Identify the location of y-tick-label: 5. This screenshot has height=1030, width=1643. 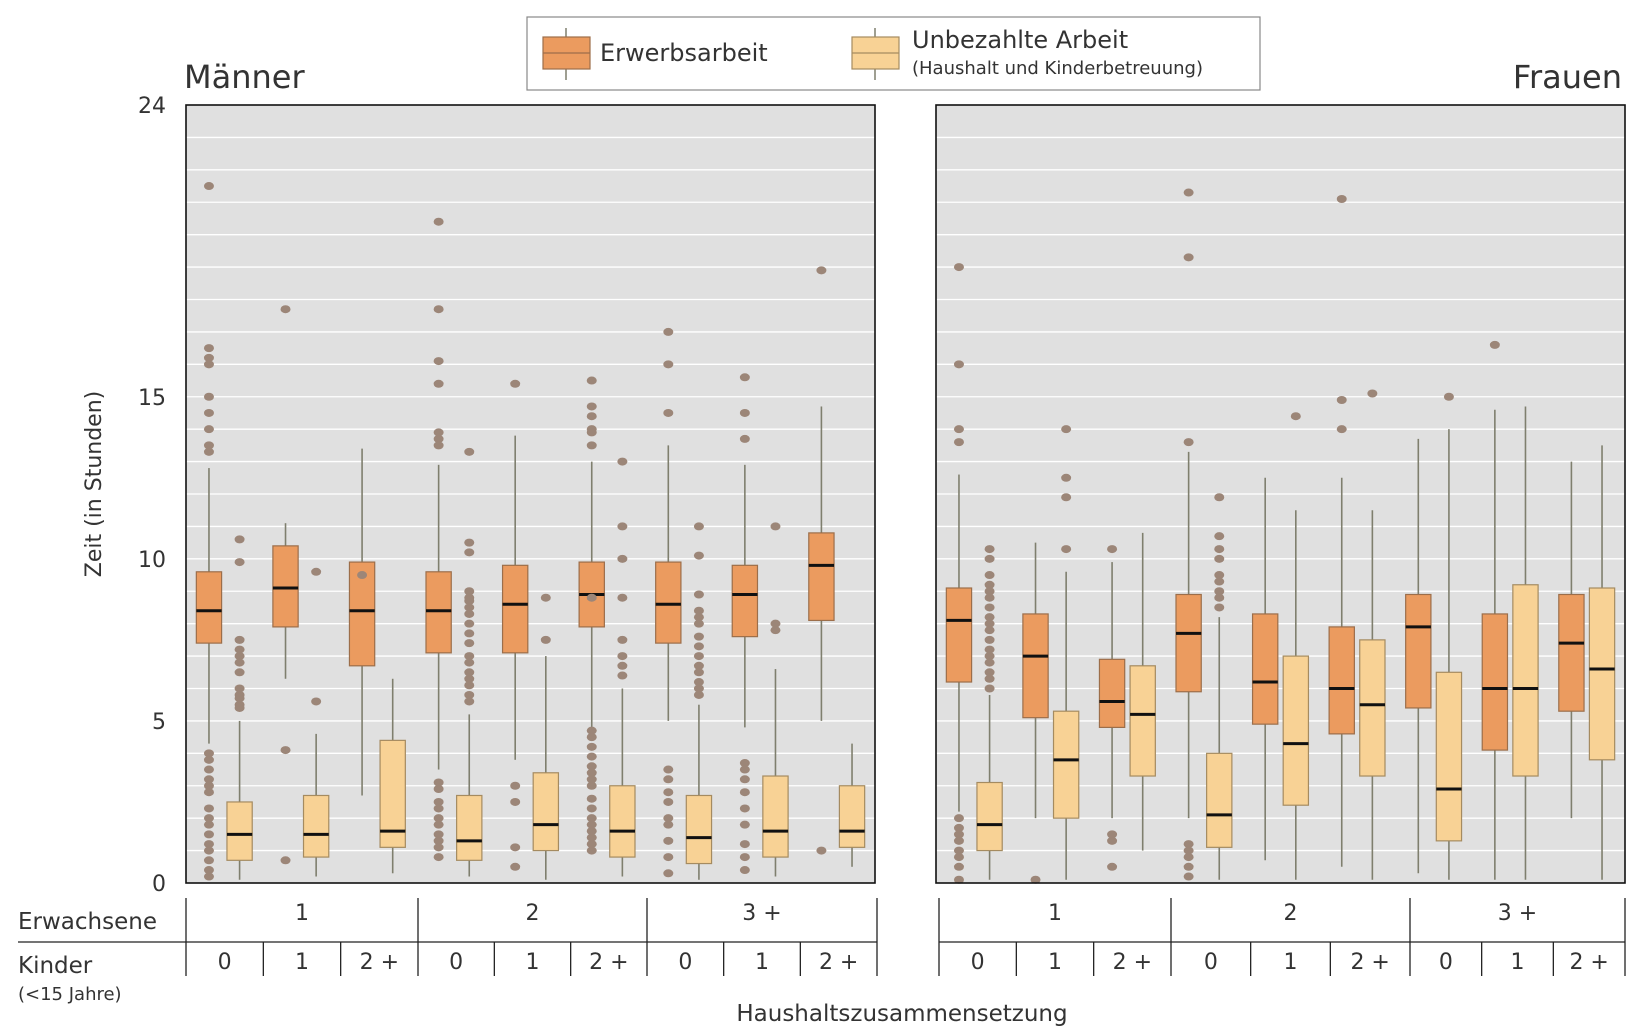
(159, 722).